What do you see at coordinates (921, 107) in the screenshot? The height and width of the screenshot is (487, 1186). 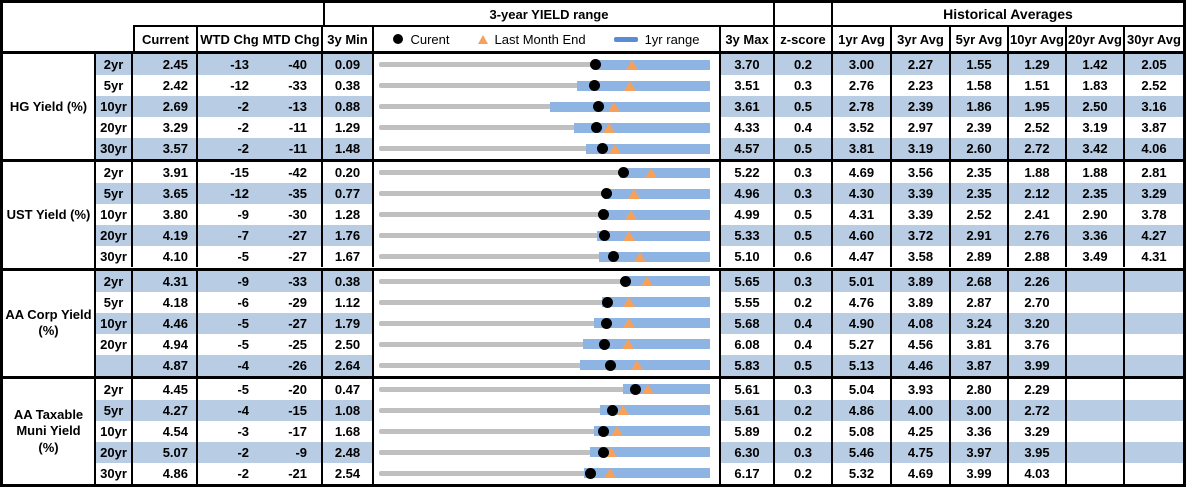 I see `3yr-avg-value: 2.39` at bounding box center [921, 107].